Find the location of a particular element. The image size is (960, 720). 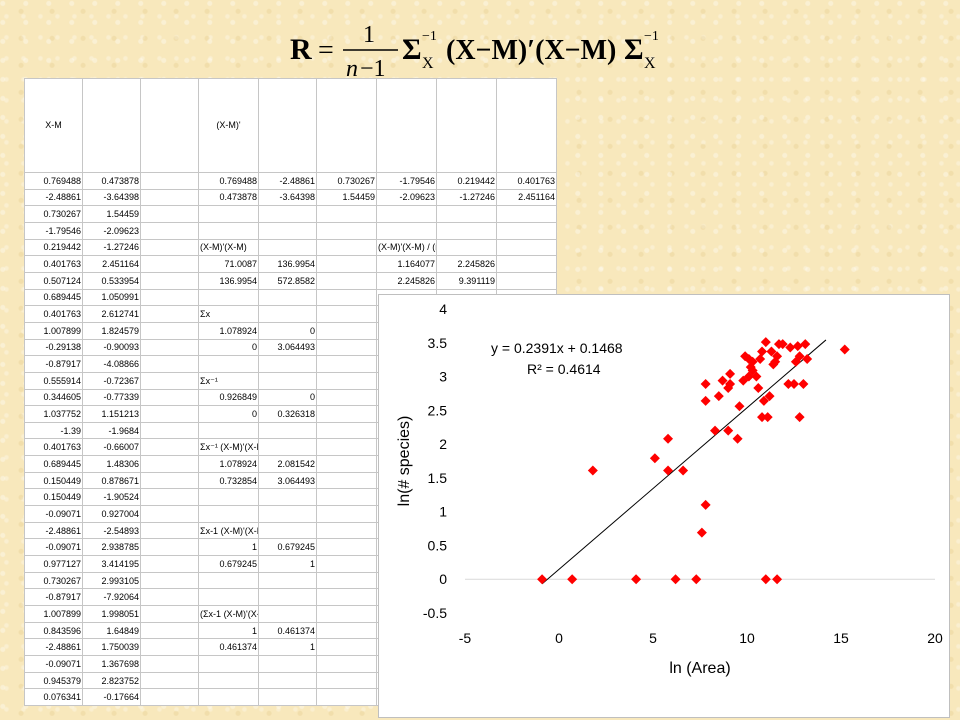

sheet-cell: 2.823752 is located at coordinates (111, 680).